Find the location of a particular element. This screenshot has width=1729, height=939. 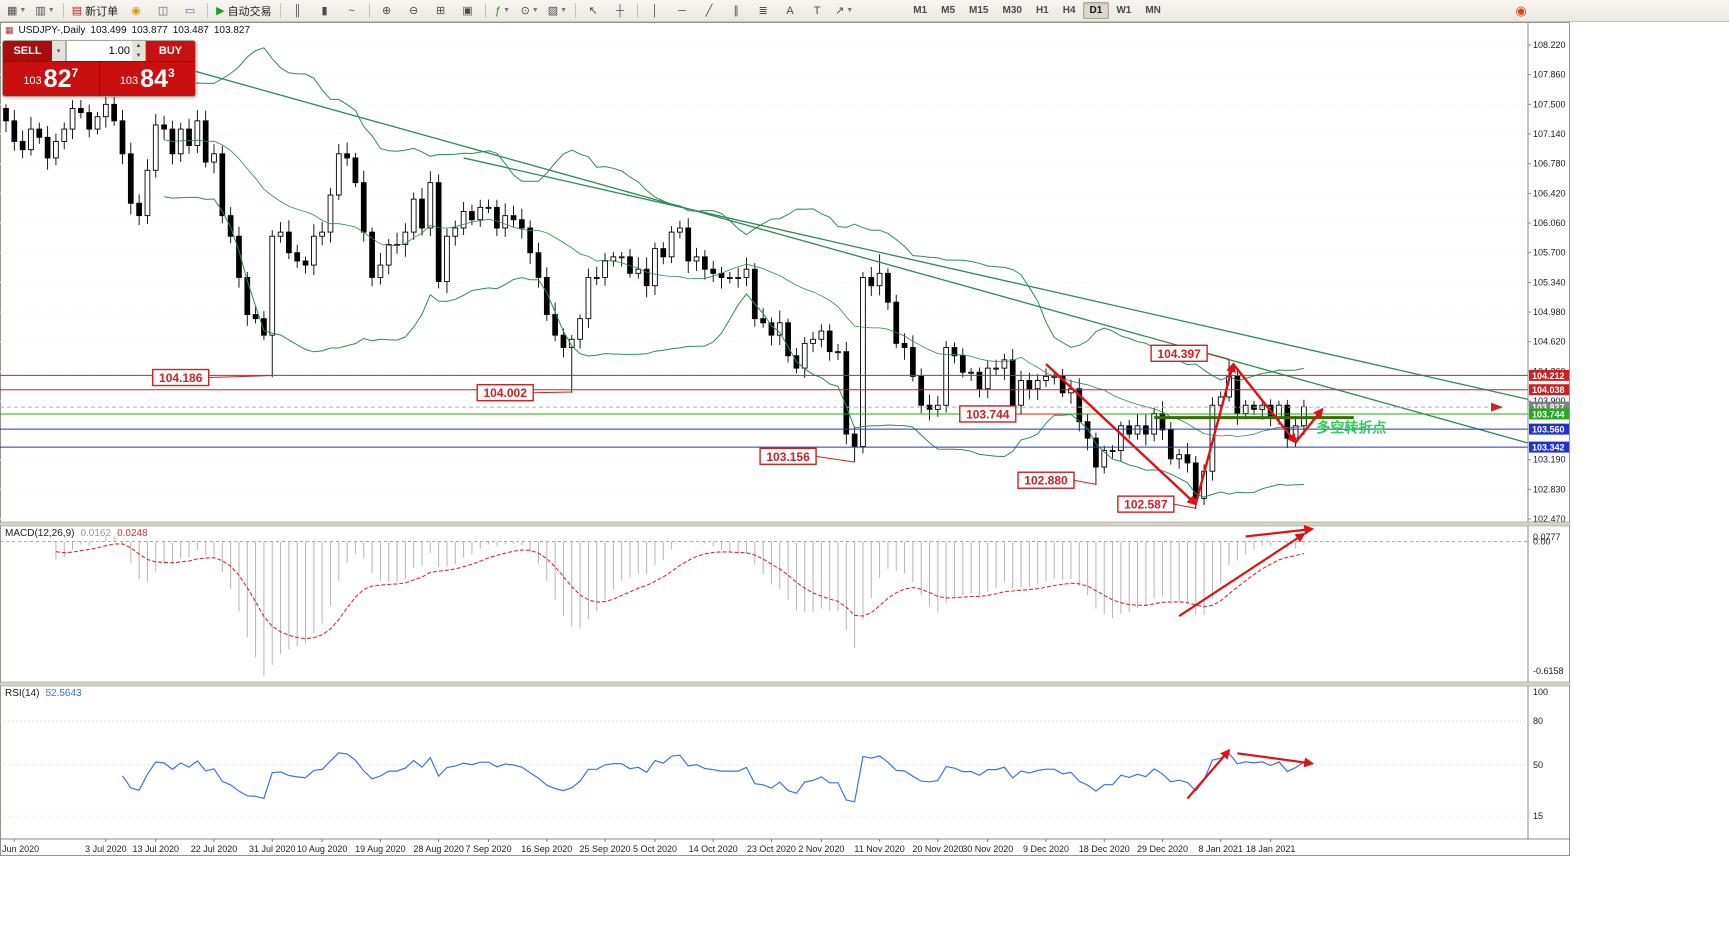

candlestick-chart-button: ▮ is located at coordinates (325, 11).